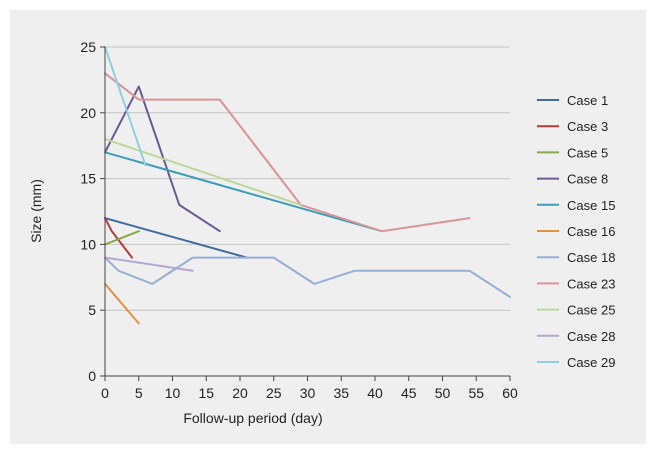 The height and width of the screenshot is (454, 656). Describe the element at coordinates (409, 393) in the screenshot. I see `x-tick-label: 45` at that location.